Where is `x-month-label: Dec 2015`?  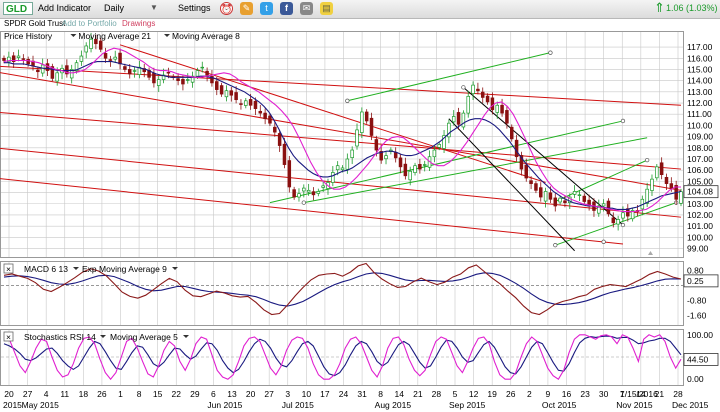
x-month-label: Dec 2015 is located at coordinates (690, 405).